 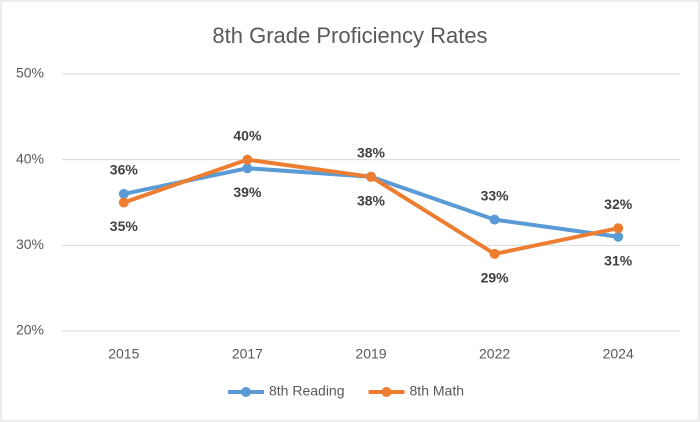 What do you see at coordinates (123, 354) in the screenshot?
I see `x-tick-label: 2015` at bounding box center [123, 354].